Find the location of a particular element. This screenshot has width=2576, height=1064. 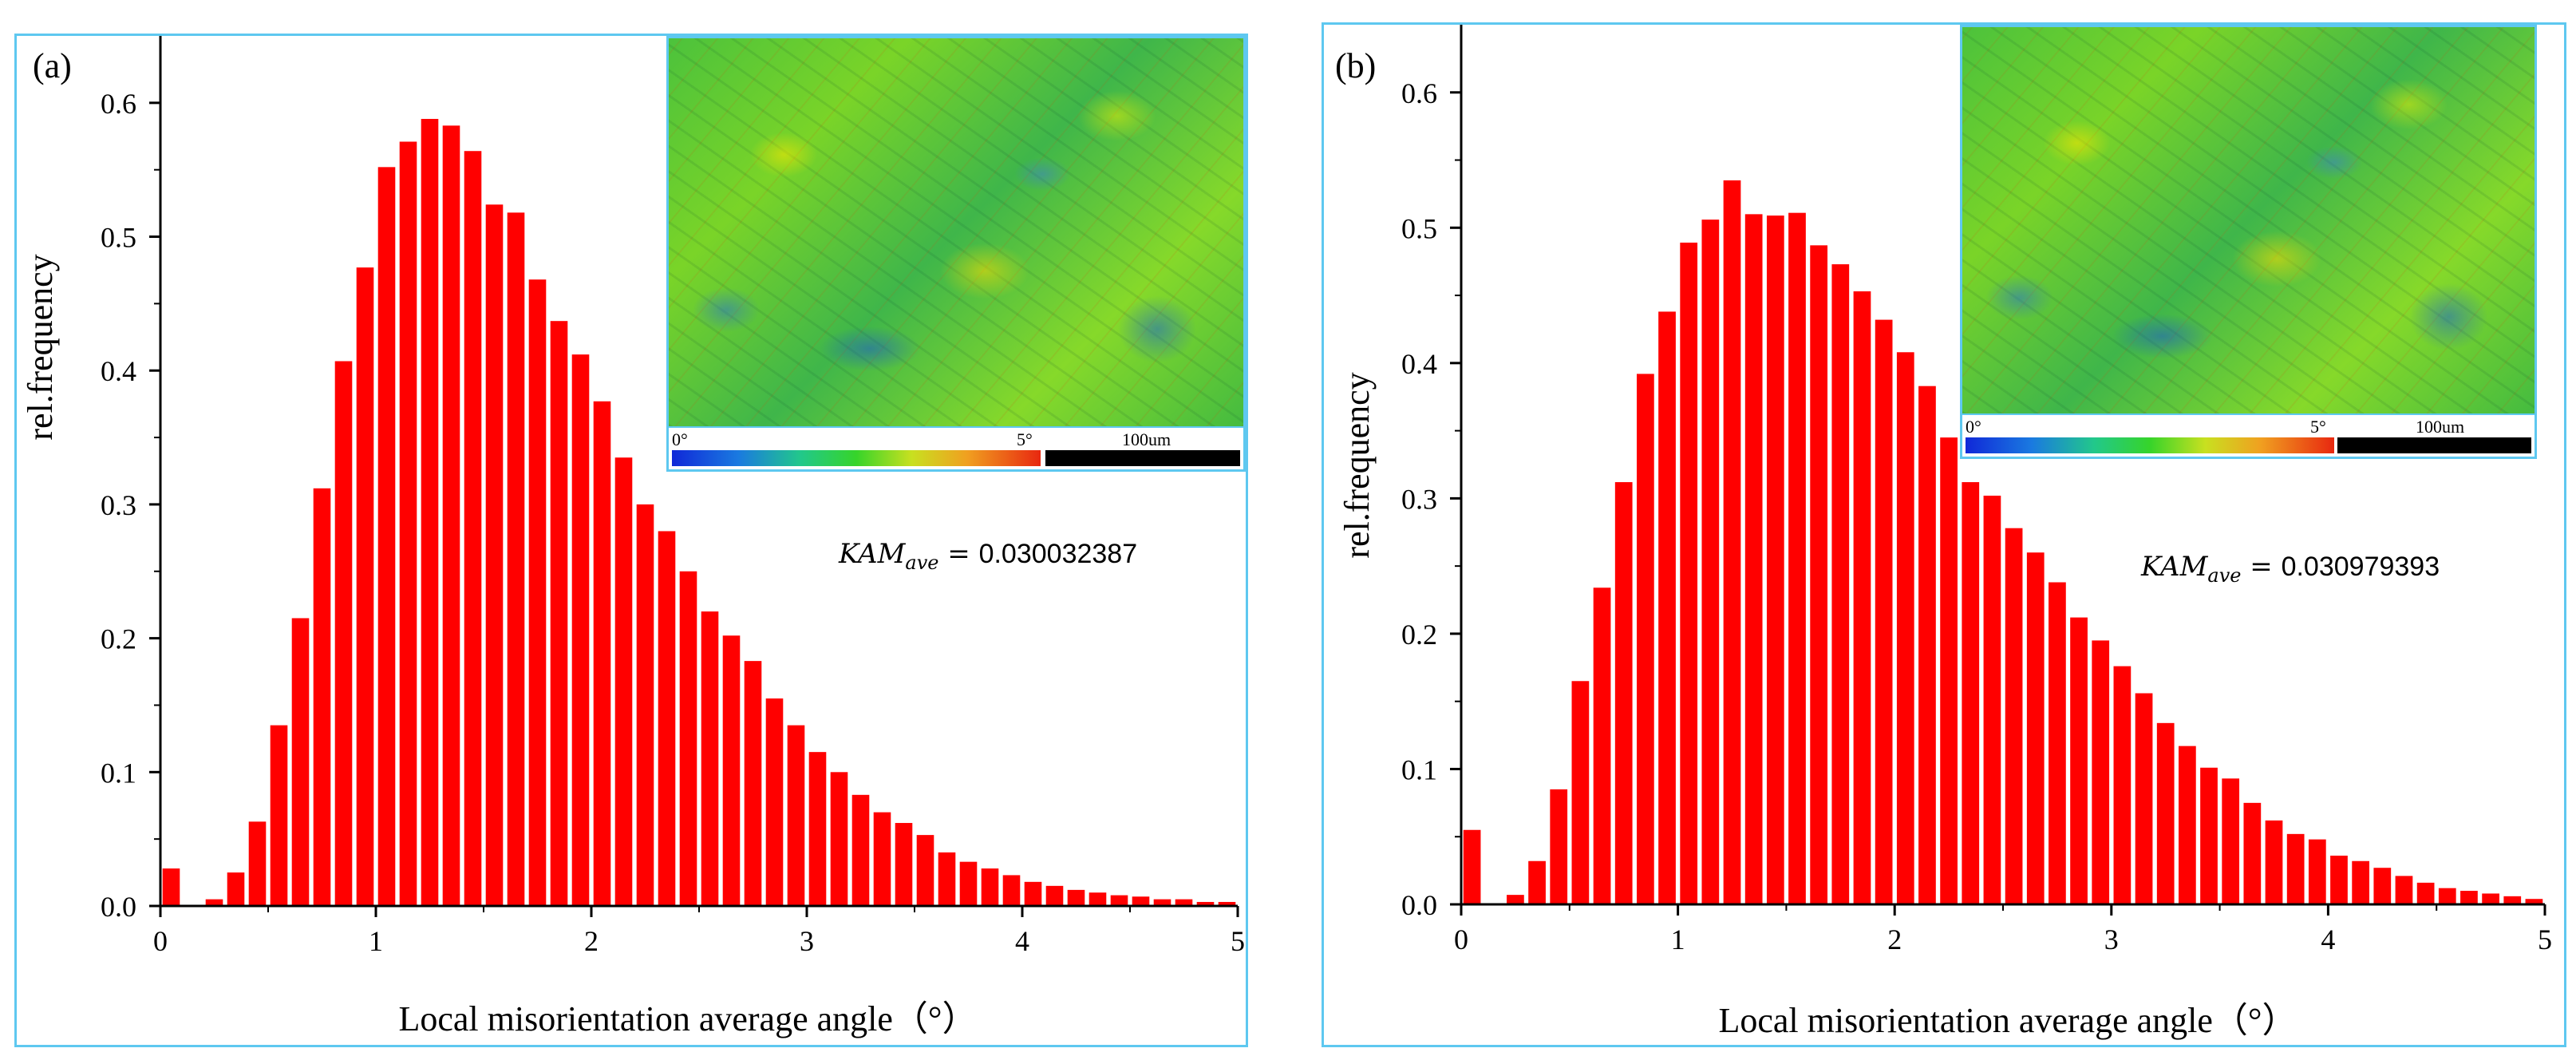

x-axis-label-a: Local misorientation average angle（°） is located at coordinates (688, 1018).